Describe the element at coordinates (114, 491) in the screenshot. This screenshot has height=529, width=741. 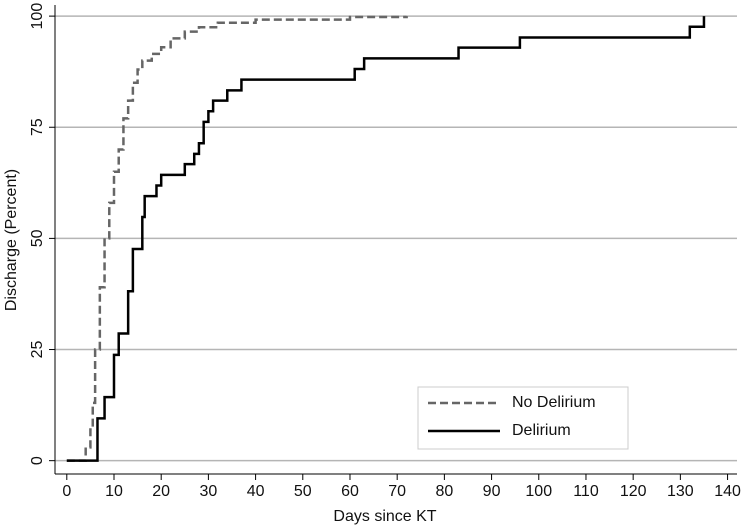
I see `x-tick-label: 10` at that location.